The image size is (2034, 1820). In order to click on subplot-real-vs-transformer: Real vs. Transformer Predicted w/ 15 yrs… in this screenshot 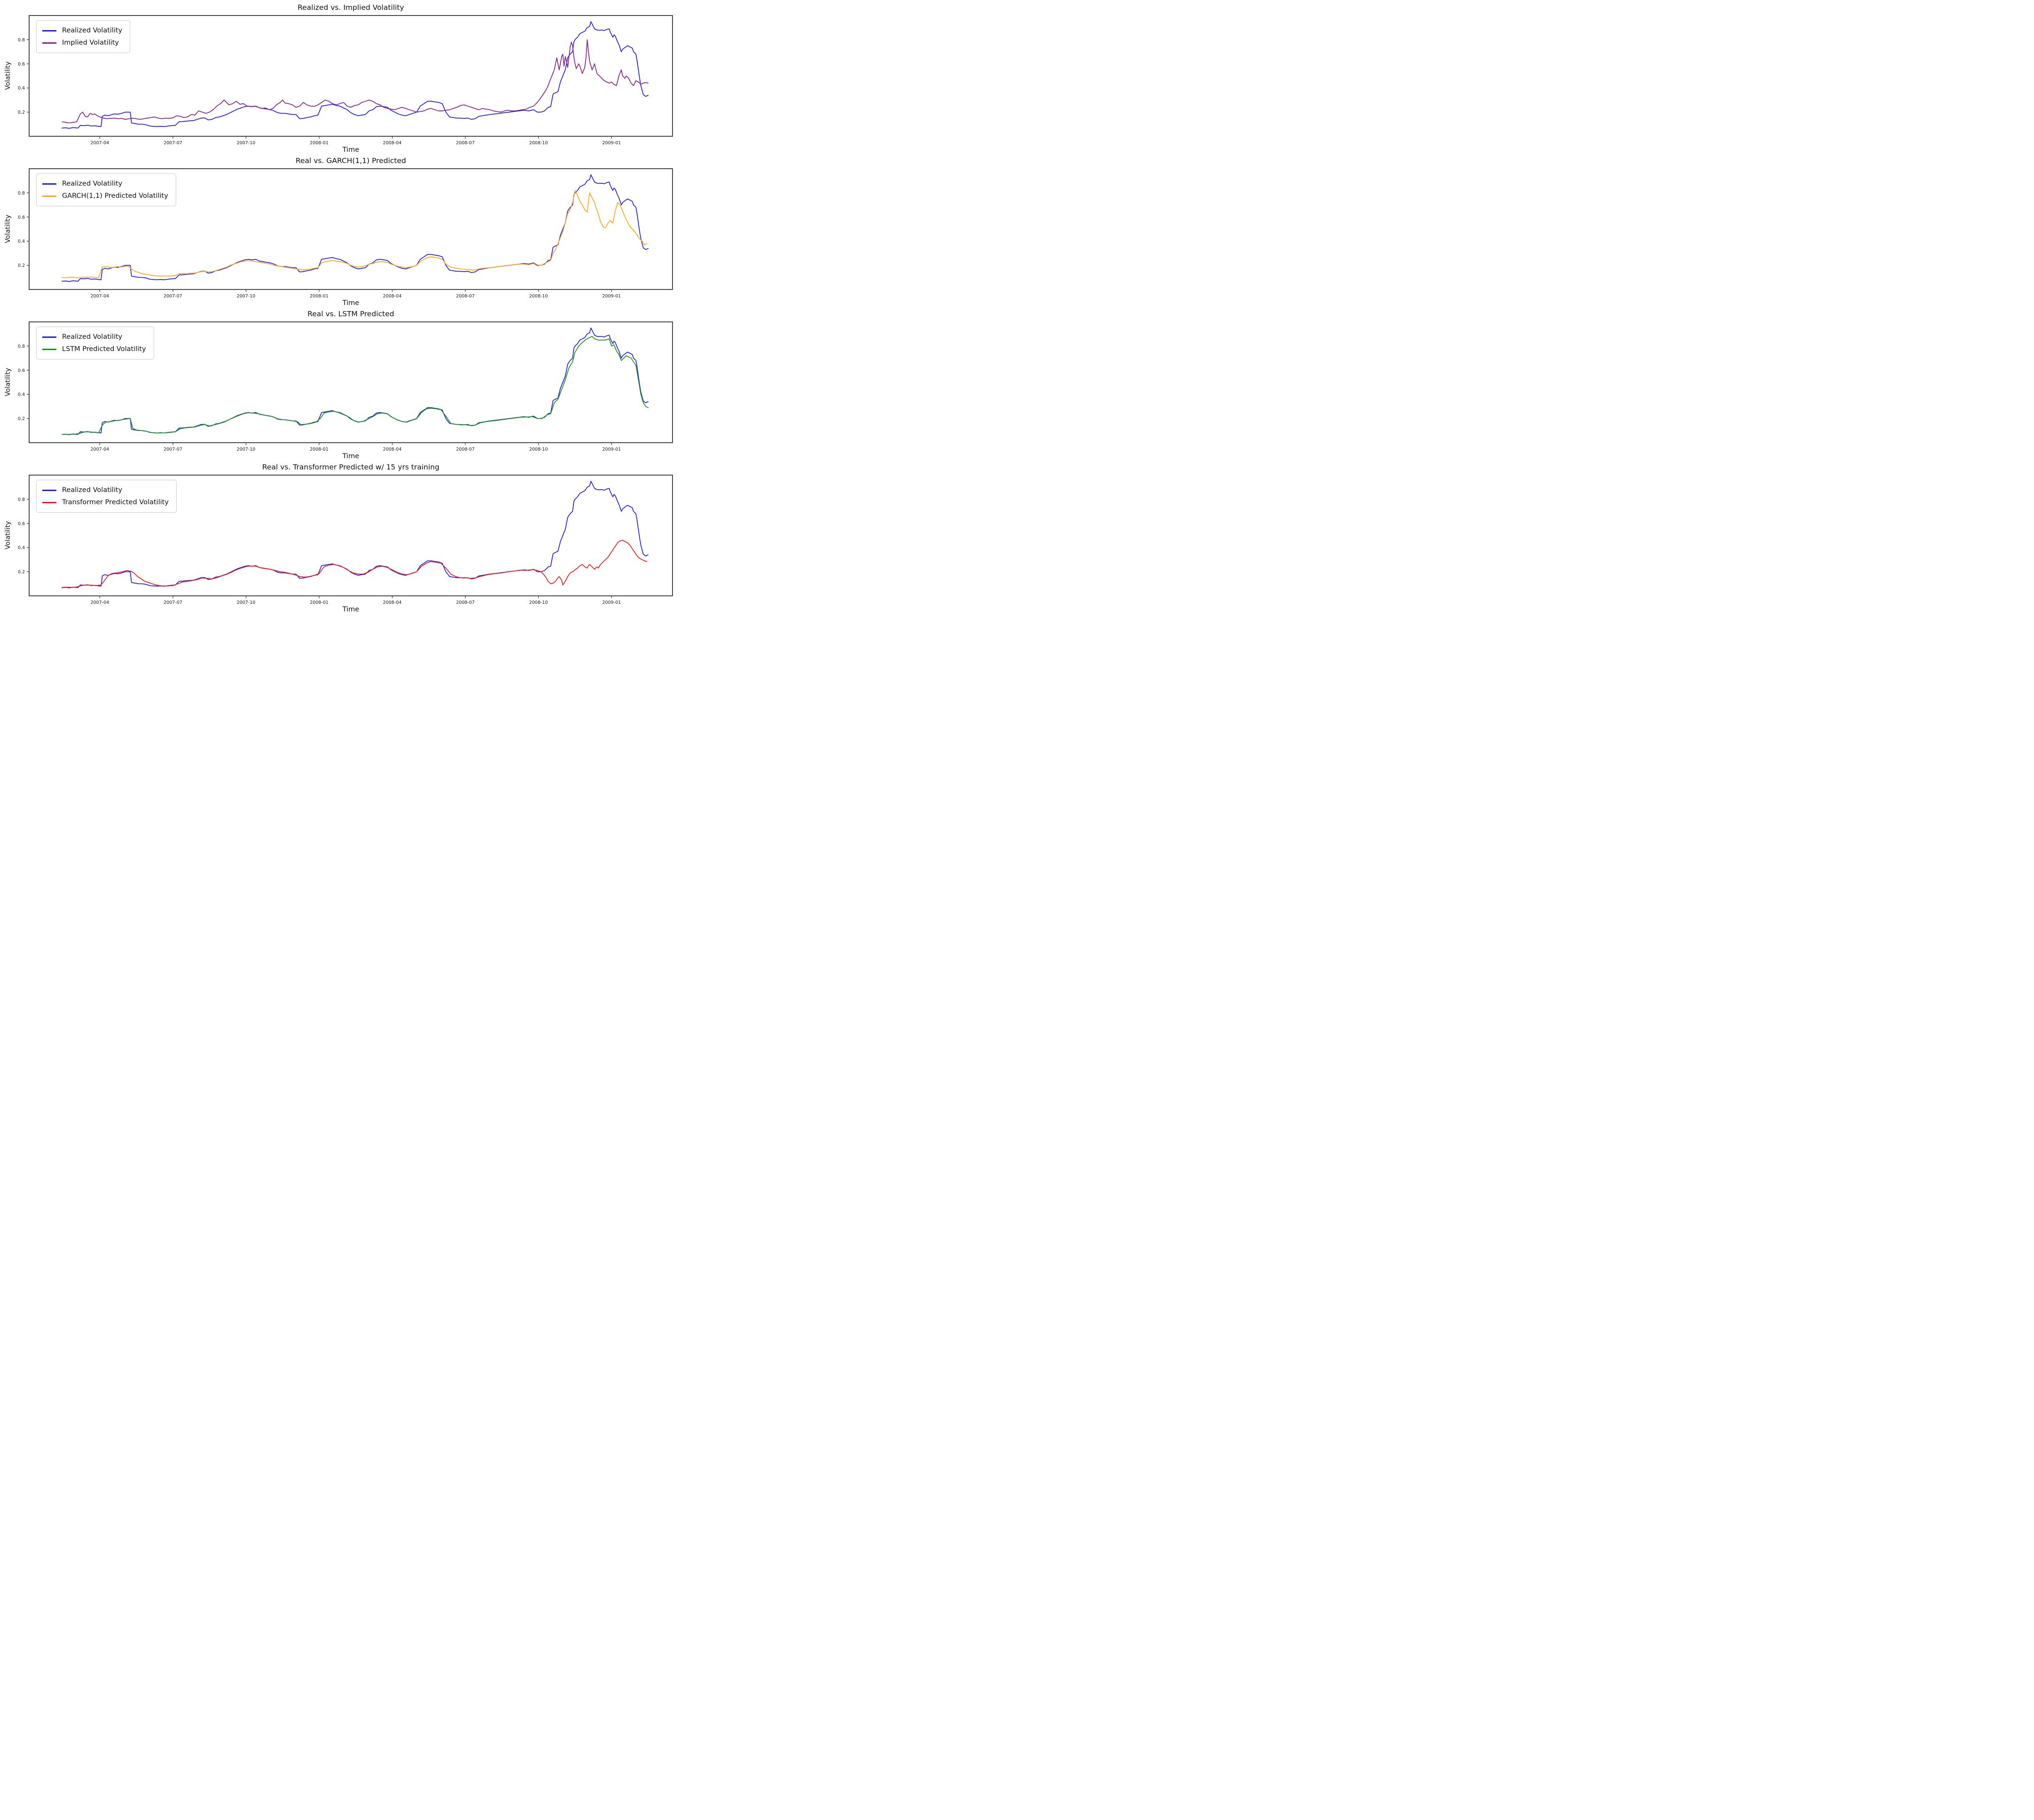, I will do `click(339, 539)`.